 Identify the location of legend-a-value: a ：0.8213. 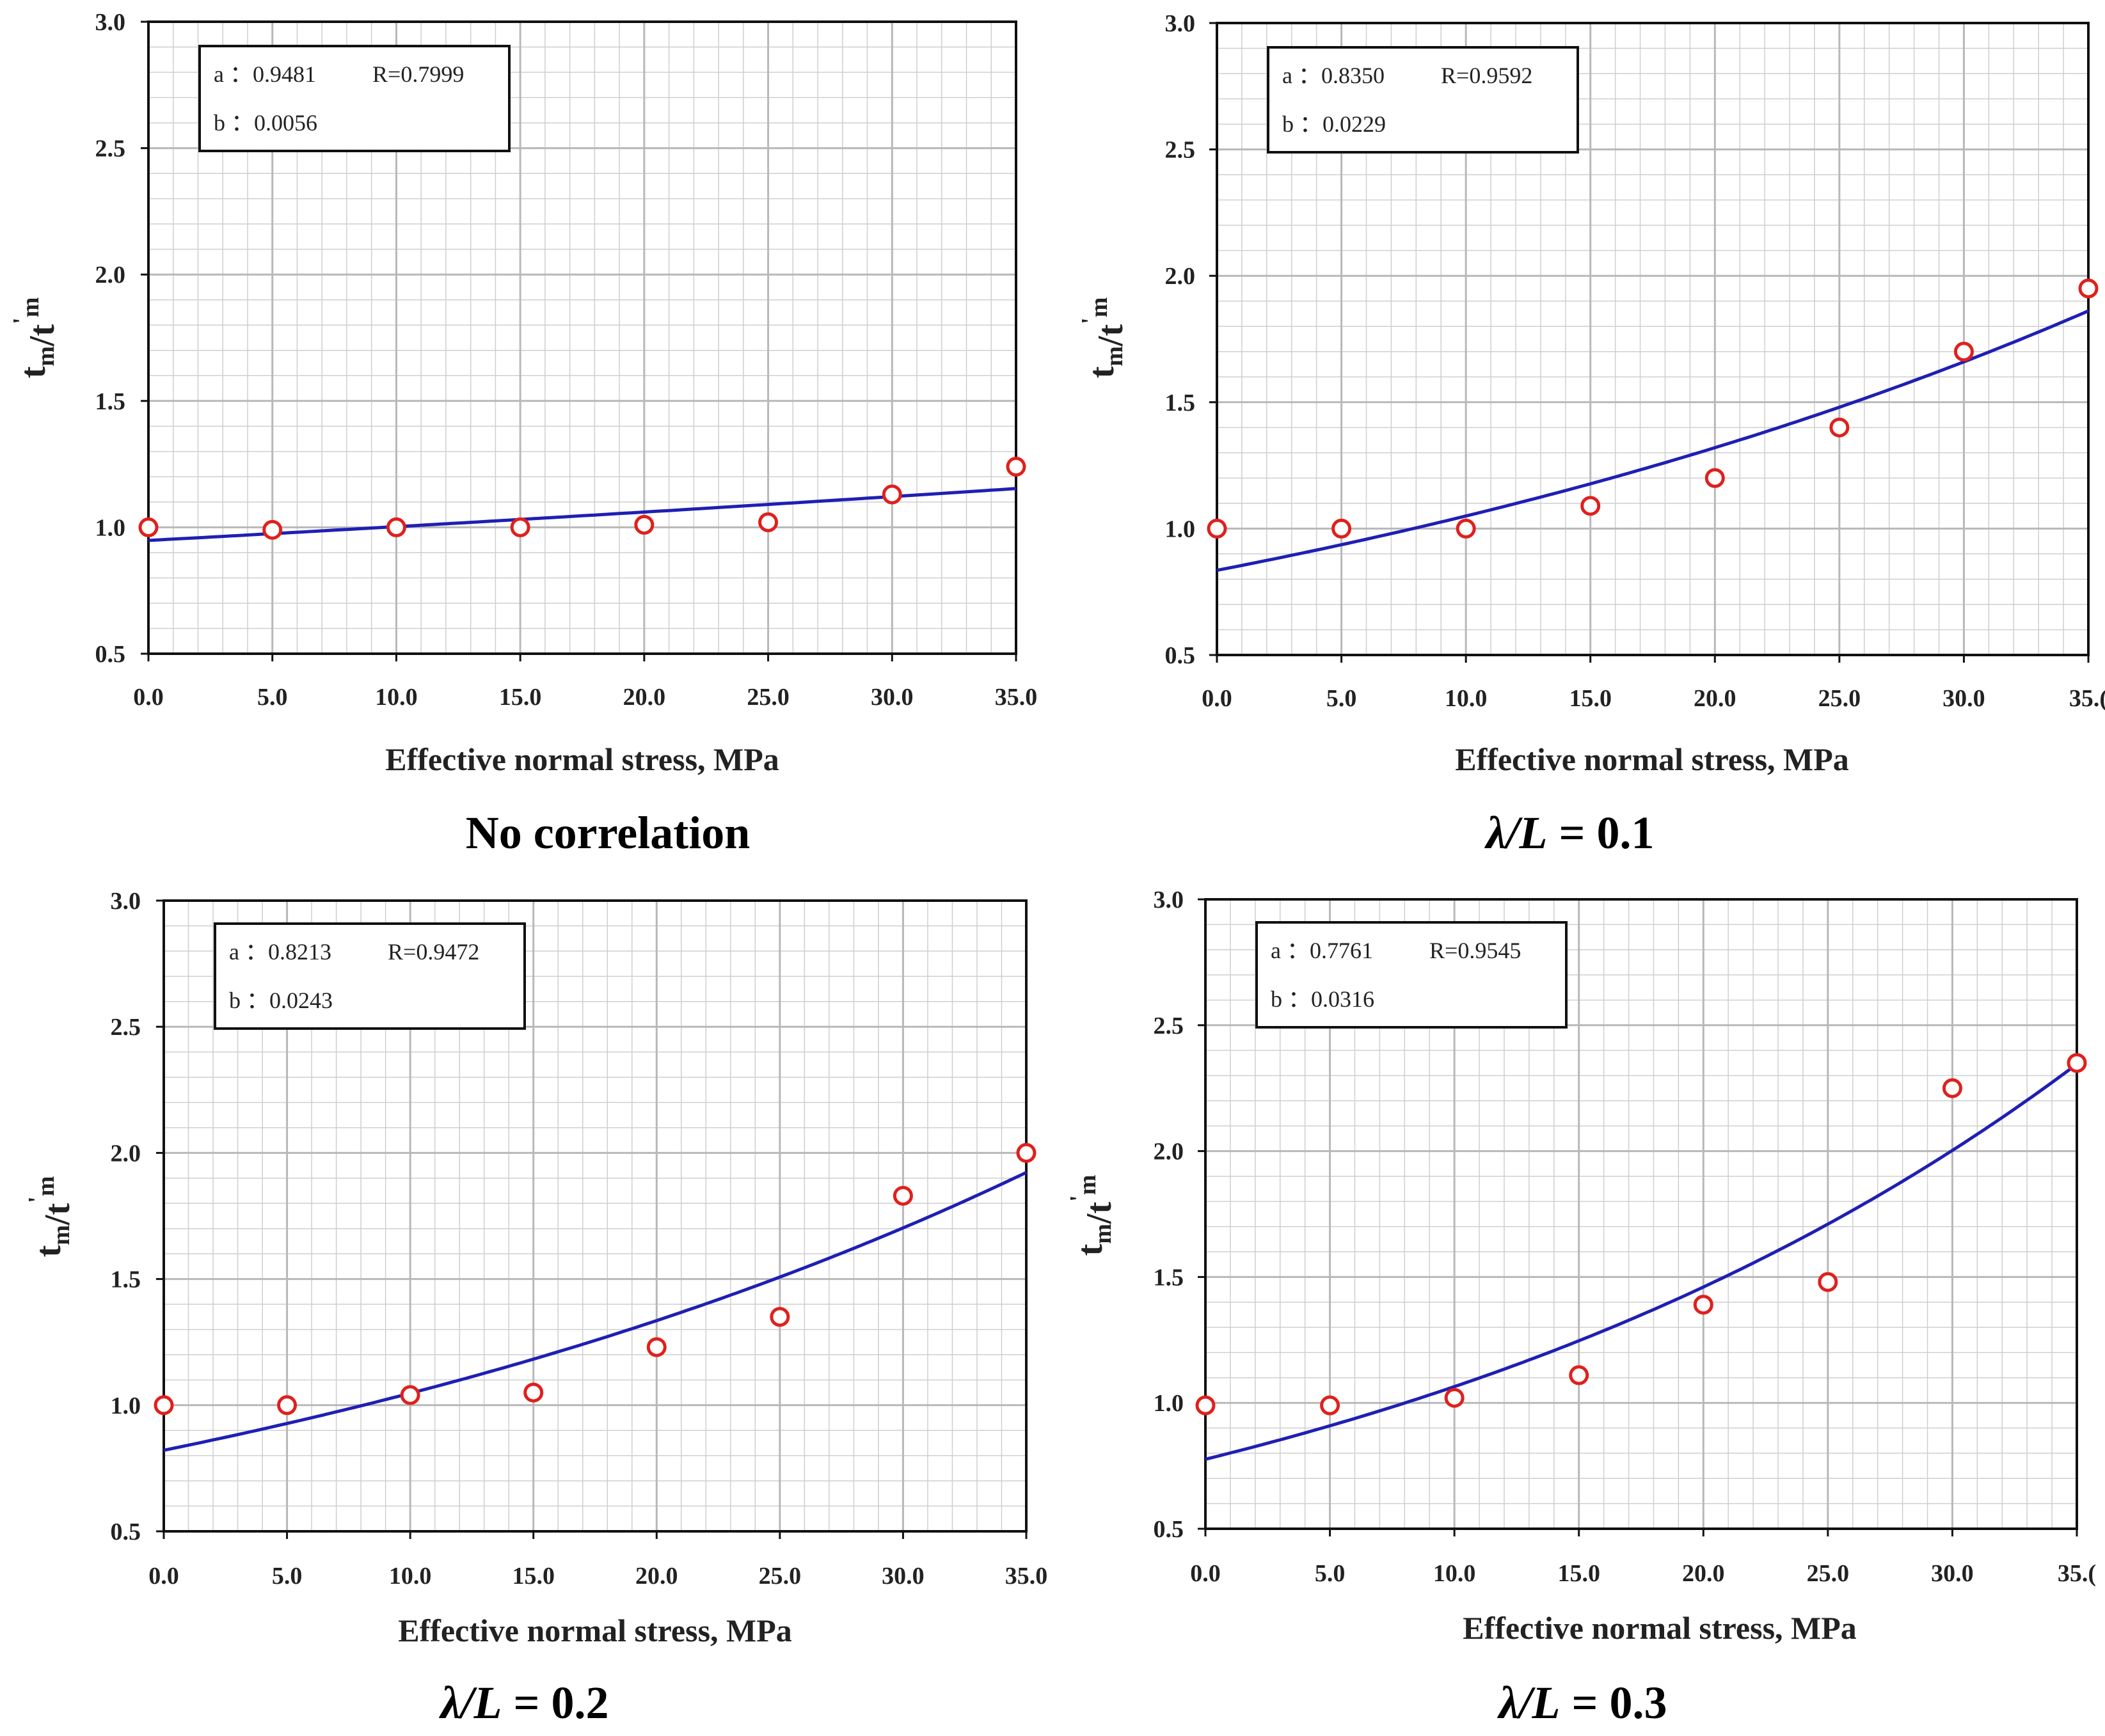
(280, 952).